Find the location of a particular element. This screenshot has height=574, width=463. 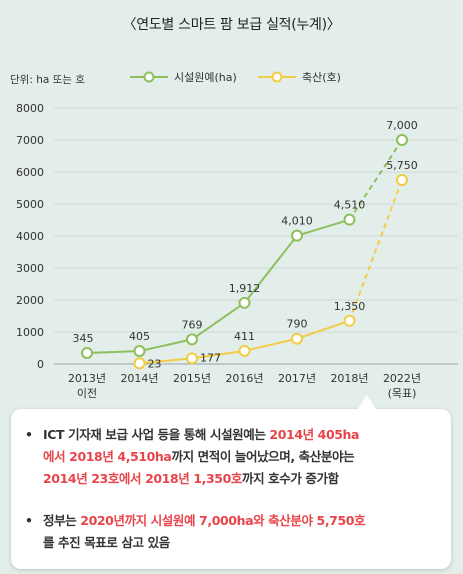

data-label: 1,912 is located at coordinates (245, 288).